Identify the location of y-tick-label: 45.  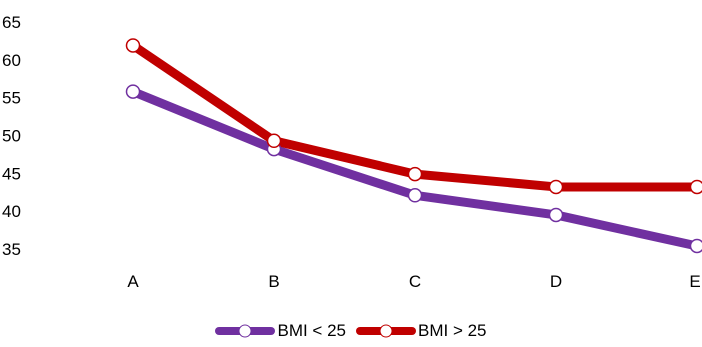
(11, 173).